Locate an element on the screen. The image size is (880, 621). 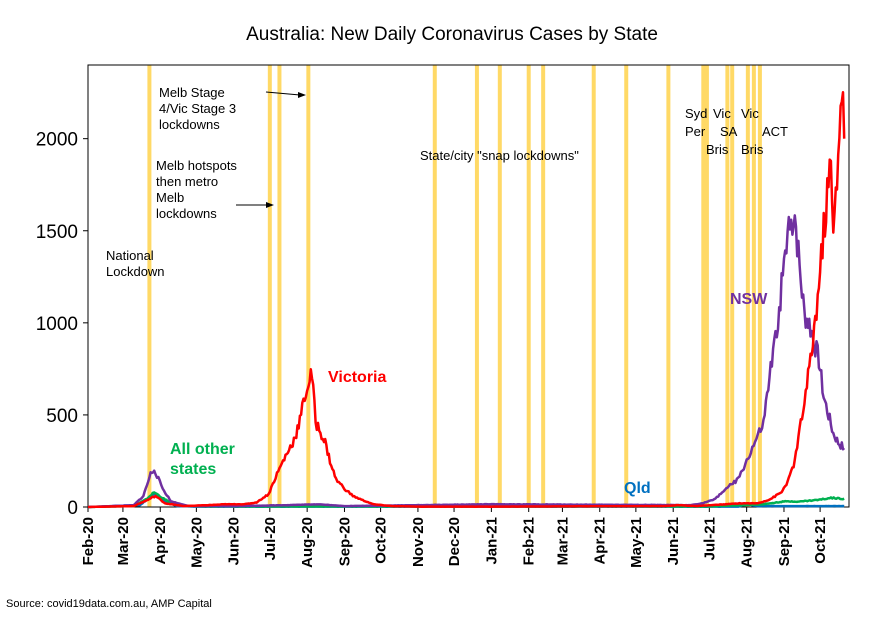
x-tick-label-Sep-21: Sep-21 is located at coordinates (784, 541).